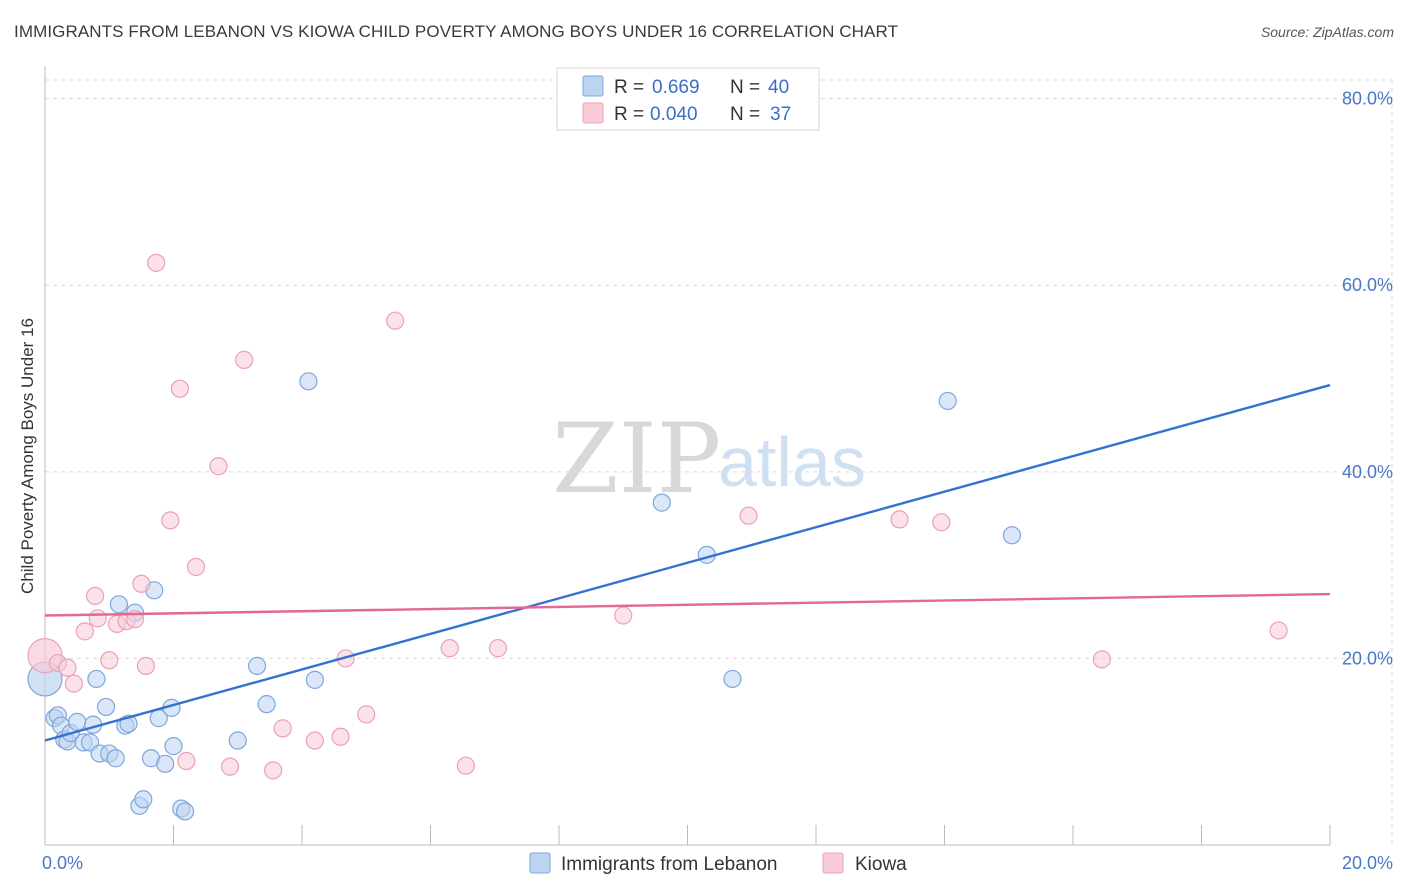 This screenshot has height=892, width=1406. I want to click on stats-legend: R = 0.669 N = 40 R = 0.040 N = 37, so click(688, 99).